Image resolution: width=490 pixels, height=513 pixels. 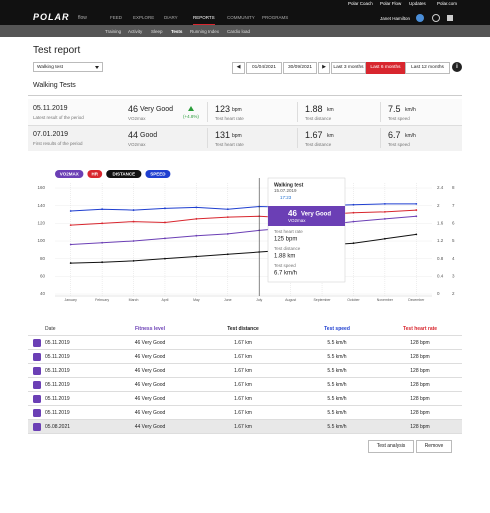 I want to click on section-title: Walking Tests, so click(x=54, y=85).